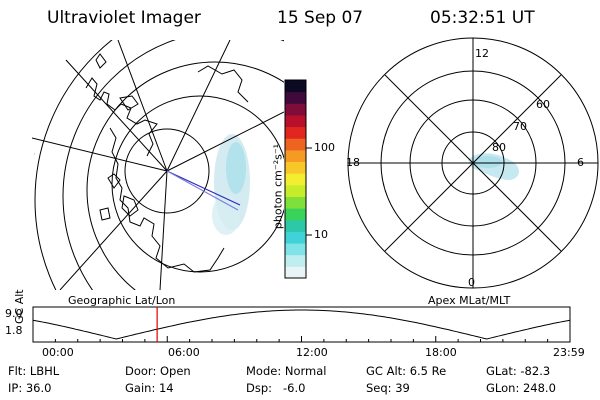 The width and height of the screenshot is (600, 400). I want to click on time-tick-12: 12:00, so click(312, 352).